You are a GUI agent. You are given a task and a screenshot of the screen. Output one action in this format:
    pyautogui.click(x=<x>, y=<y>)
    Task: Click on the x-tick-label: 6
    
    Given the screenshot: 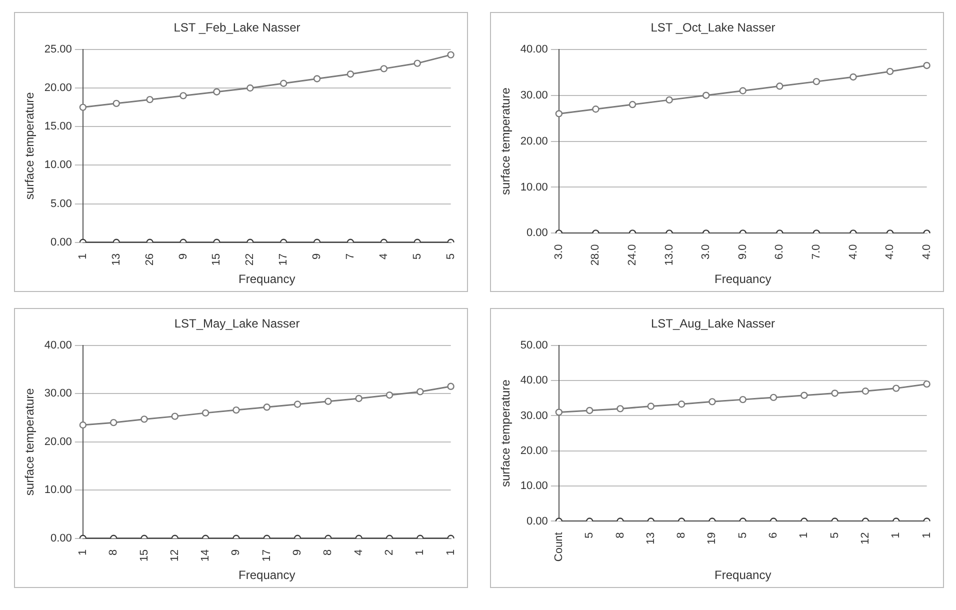 What is the action you would take?
    pyautogui.click(x=774, y=535)
    